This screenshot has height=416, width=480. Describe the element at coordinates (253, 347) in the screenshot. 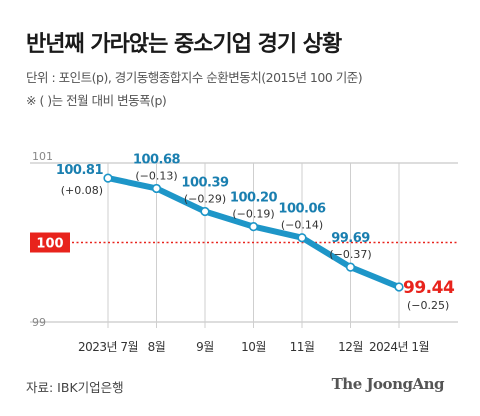

I see `x-tick-label: 10월` at that location.